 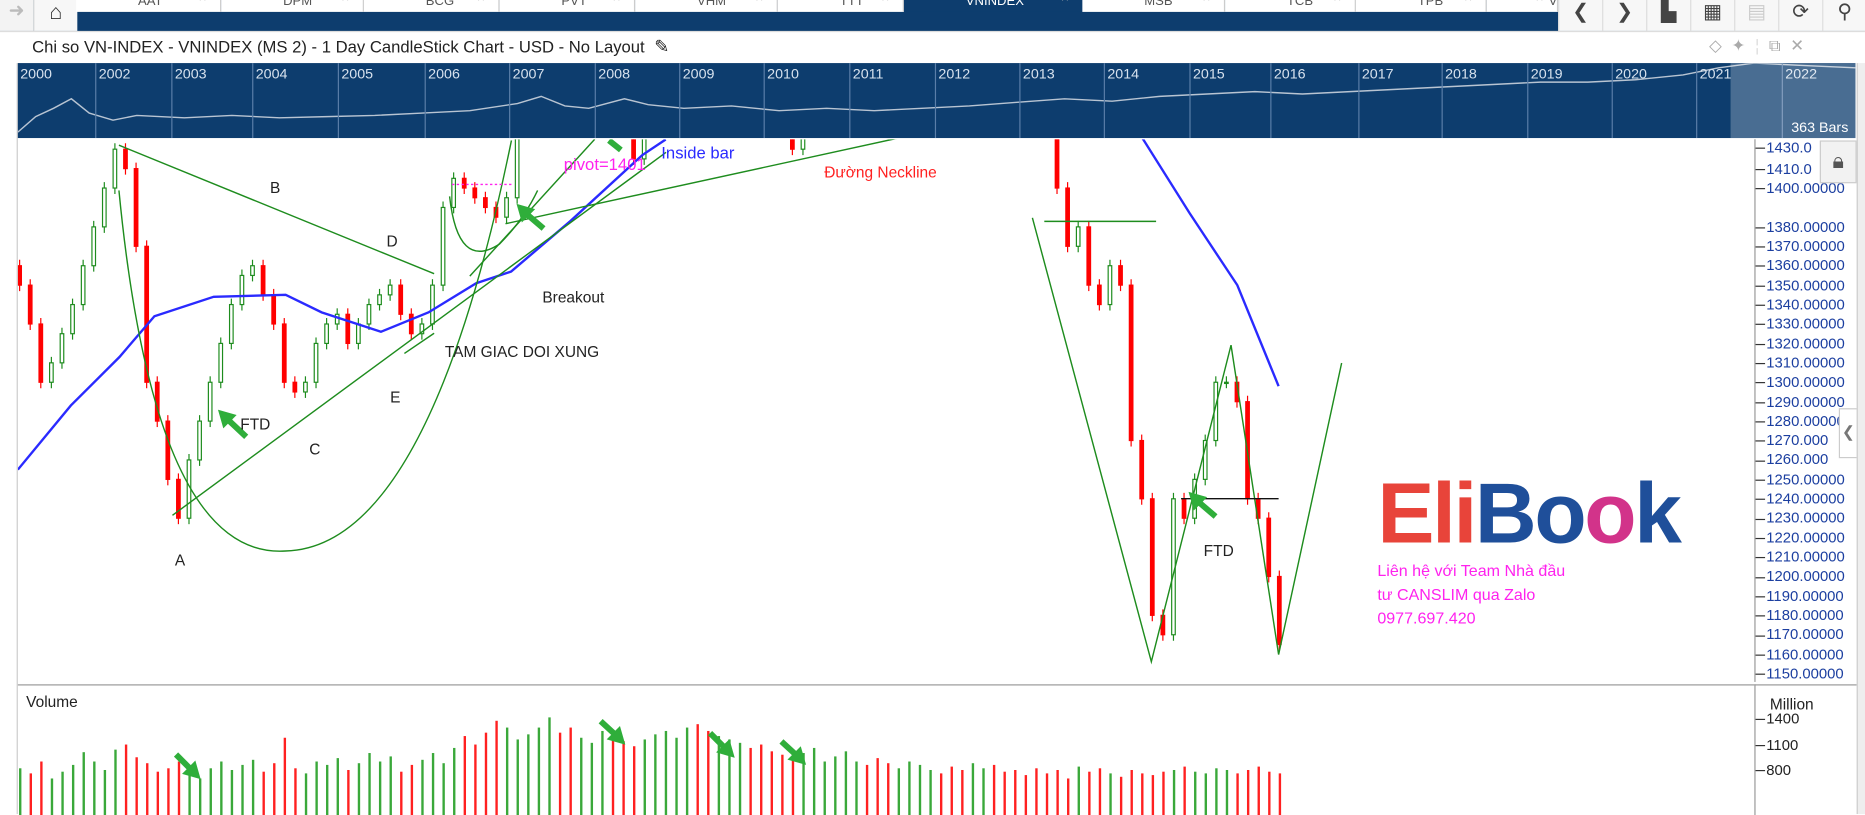 I want to click on tab-vn: VN✖, so click(x=1522, y=6).